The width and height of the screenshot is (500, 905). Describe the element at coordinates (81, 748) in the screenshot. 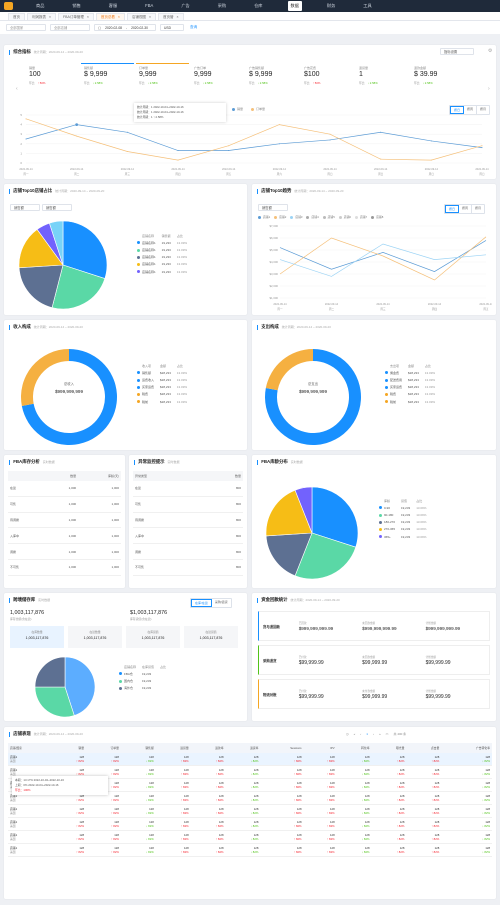

I see `column-header: 销量` at that location.